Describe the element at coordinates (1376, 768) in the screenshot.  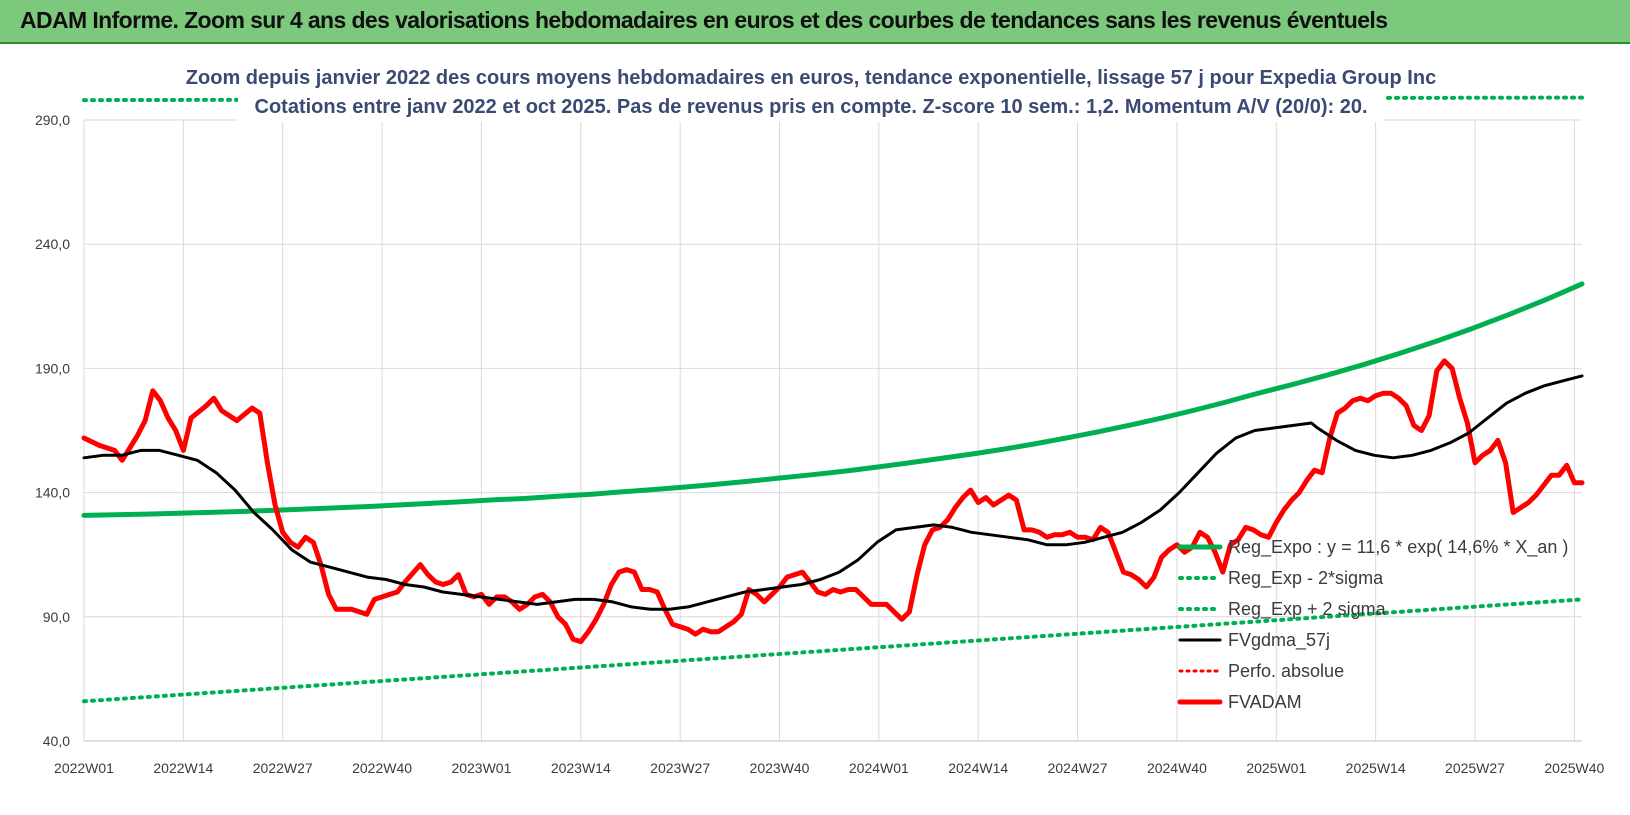
I see `x-tick-label: 2025W14` at that location.